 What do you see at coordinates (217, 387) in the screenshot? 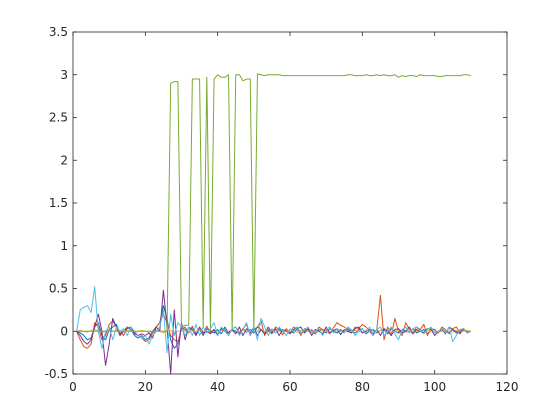
I see `x-tick-label: 40` at bounding box center [217, 387].